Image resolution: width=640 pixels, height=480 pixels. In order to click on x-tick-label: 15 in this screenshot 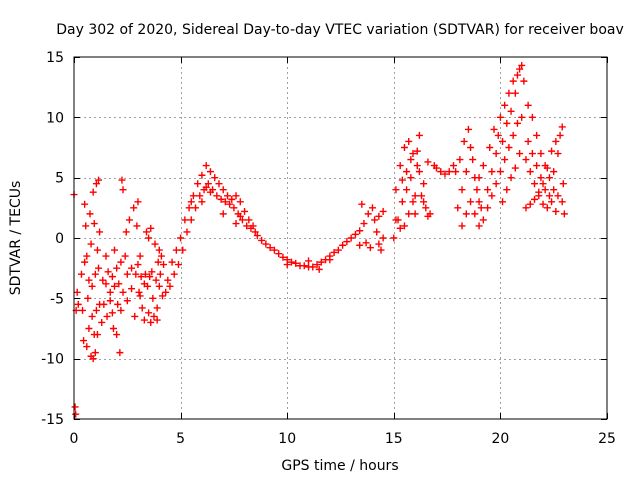, I will do `click(394, 439)`.